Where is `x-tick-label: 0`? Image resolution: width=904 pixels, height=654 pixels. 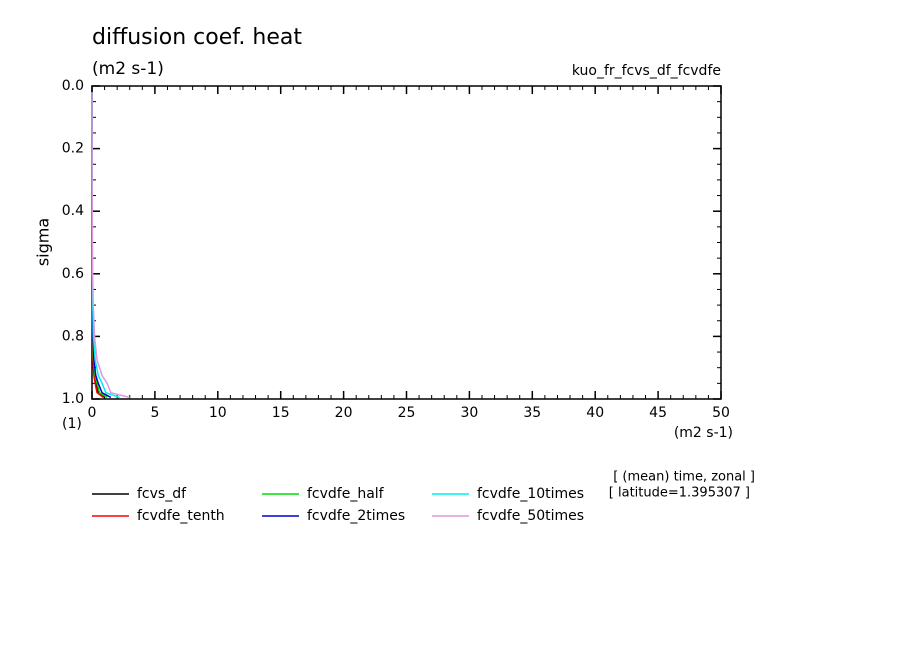
x-tick-label: 0 is located at coordinates (92, 413).